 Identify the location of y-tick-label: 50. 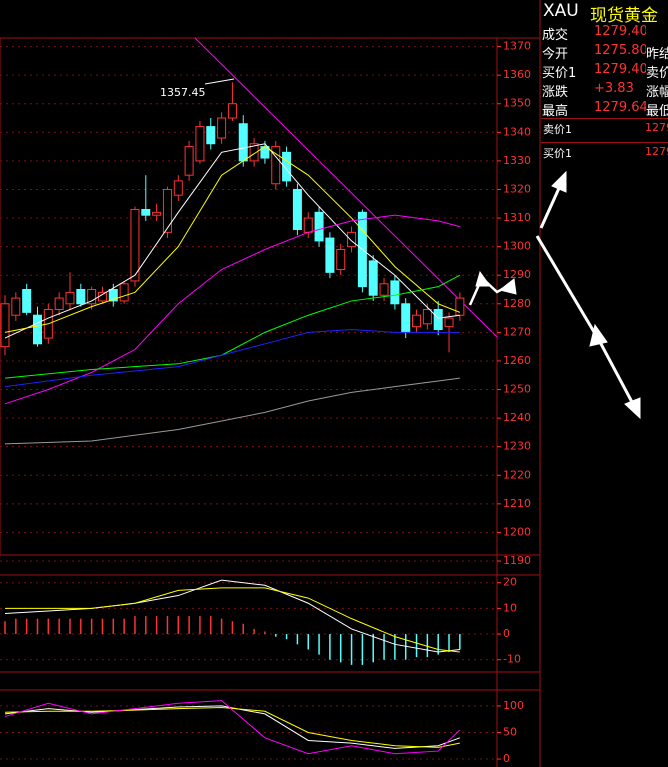
(510, 731).